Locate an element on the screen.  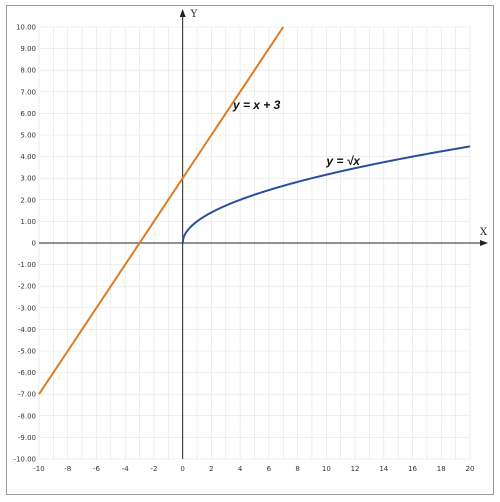
x-tick-label: 10 is located at coordinates (326, 469).